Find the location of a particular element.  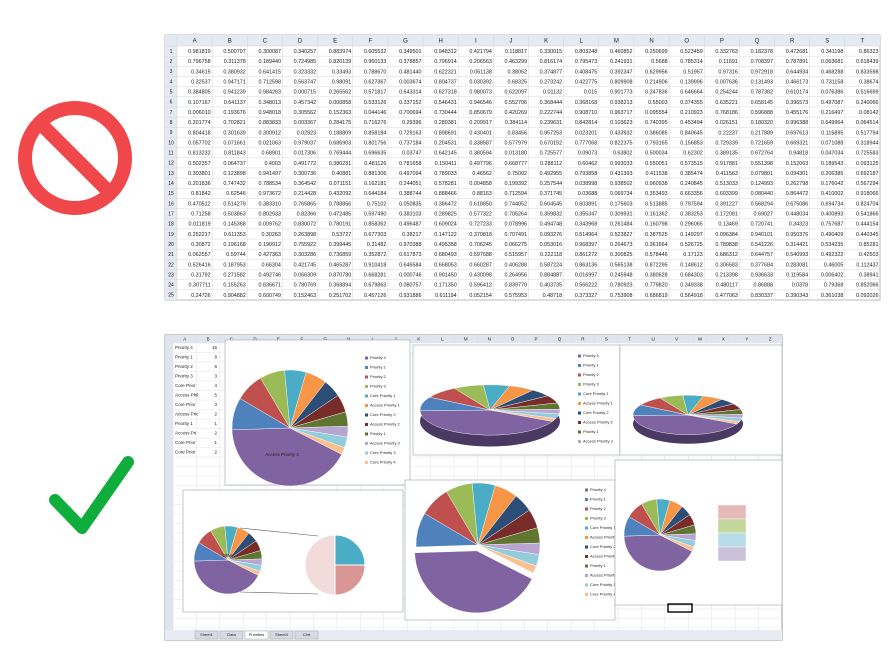

side-value: 1 is located at coordinates (215, 423).